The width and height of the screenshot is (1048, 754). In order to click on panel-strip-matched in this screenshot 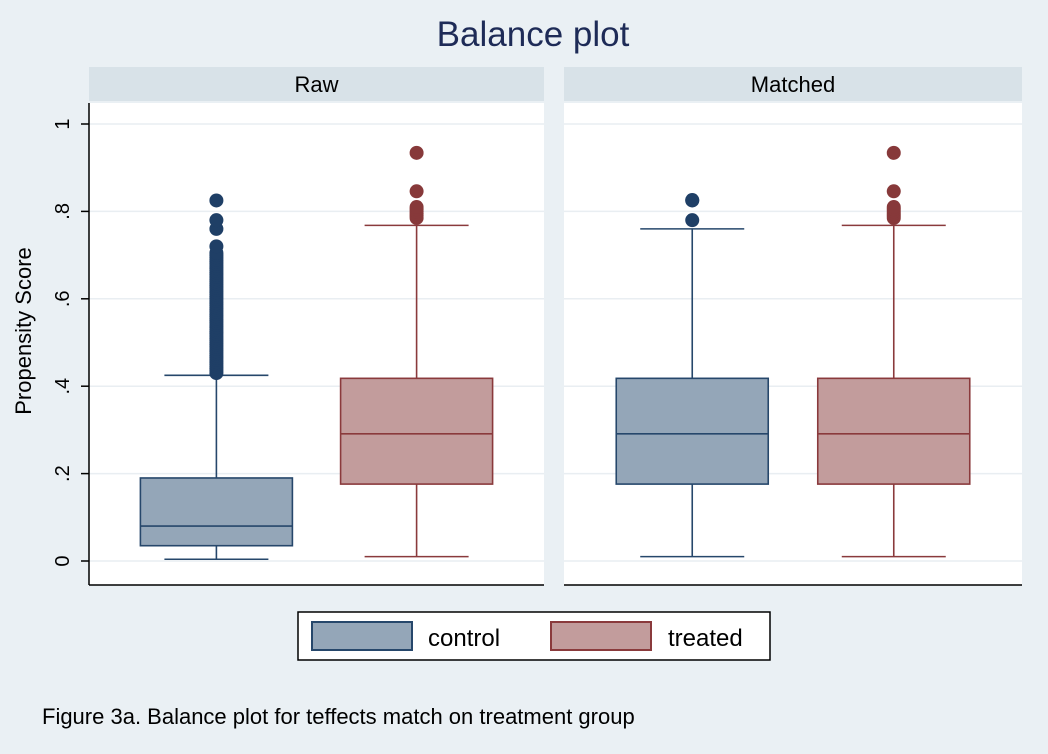, I will do `click(793, 84)`.